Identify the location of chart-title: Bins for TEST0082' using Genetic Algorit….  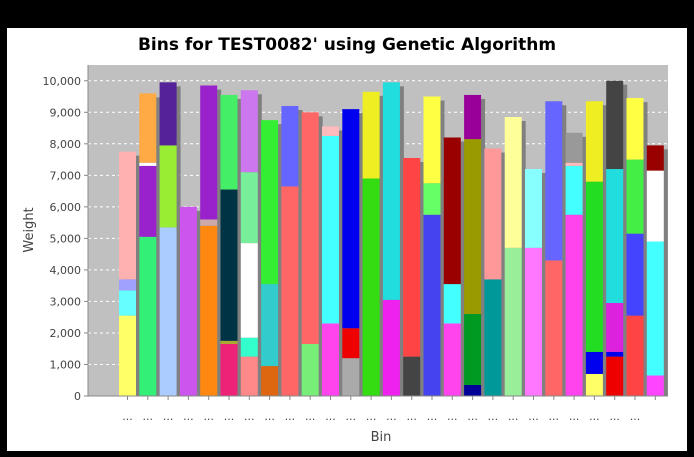
(347, 45).